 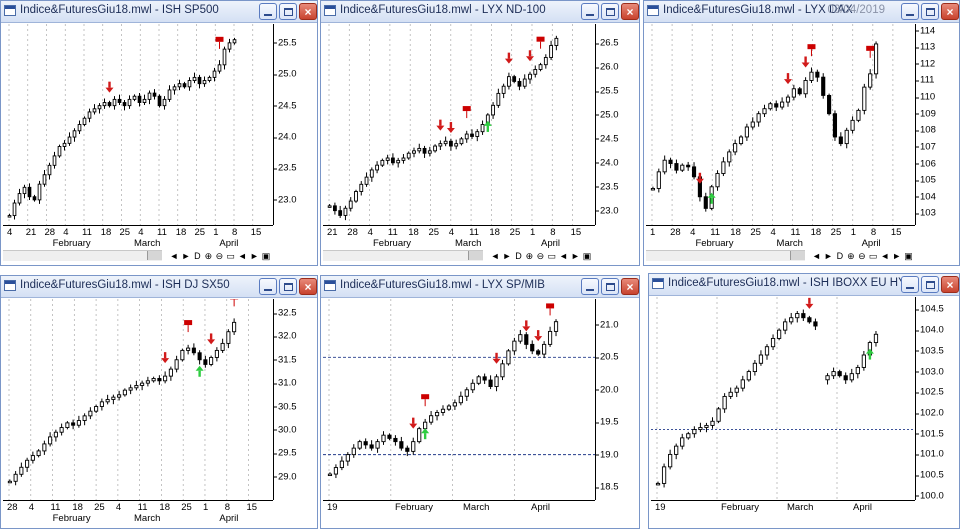 What do you see at coordinates (930, 351) in the screenshot?
I see `price-tick-label: 103.5` at bounding box center [930, 351].